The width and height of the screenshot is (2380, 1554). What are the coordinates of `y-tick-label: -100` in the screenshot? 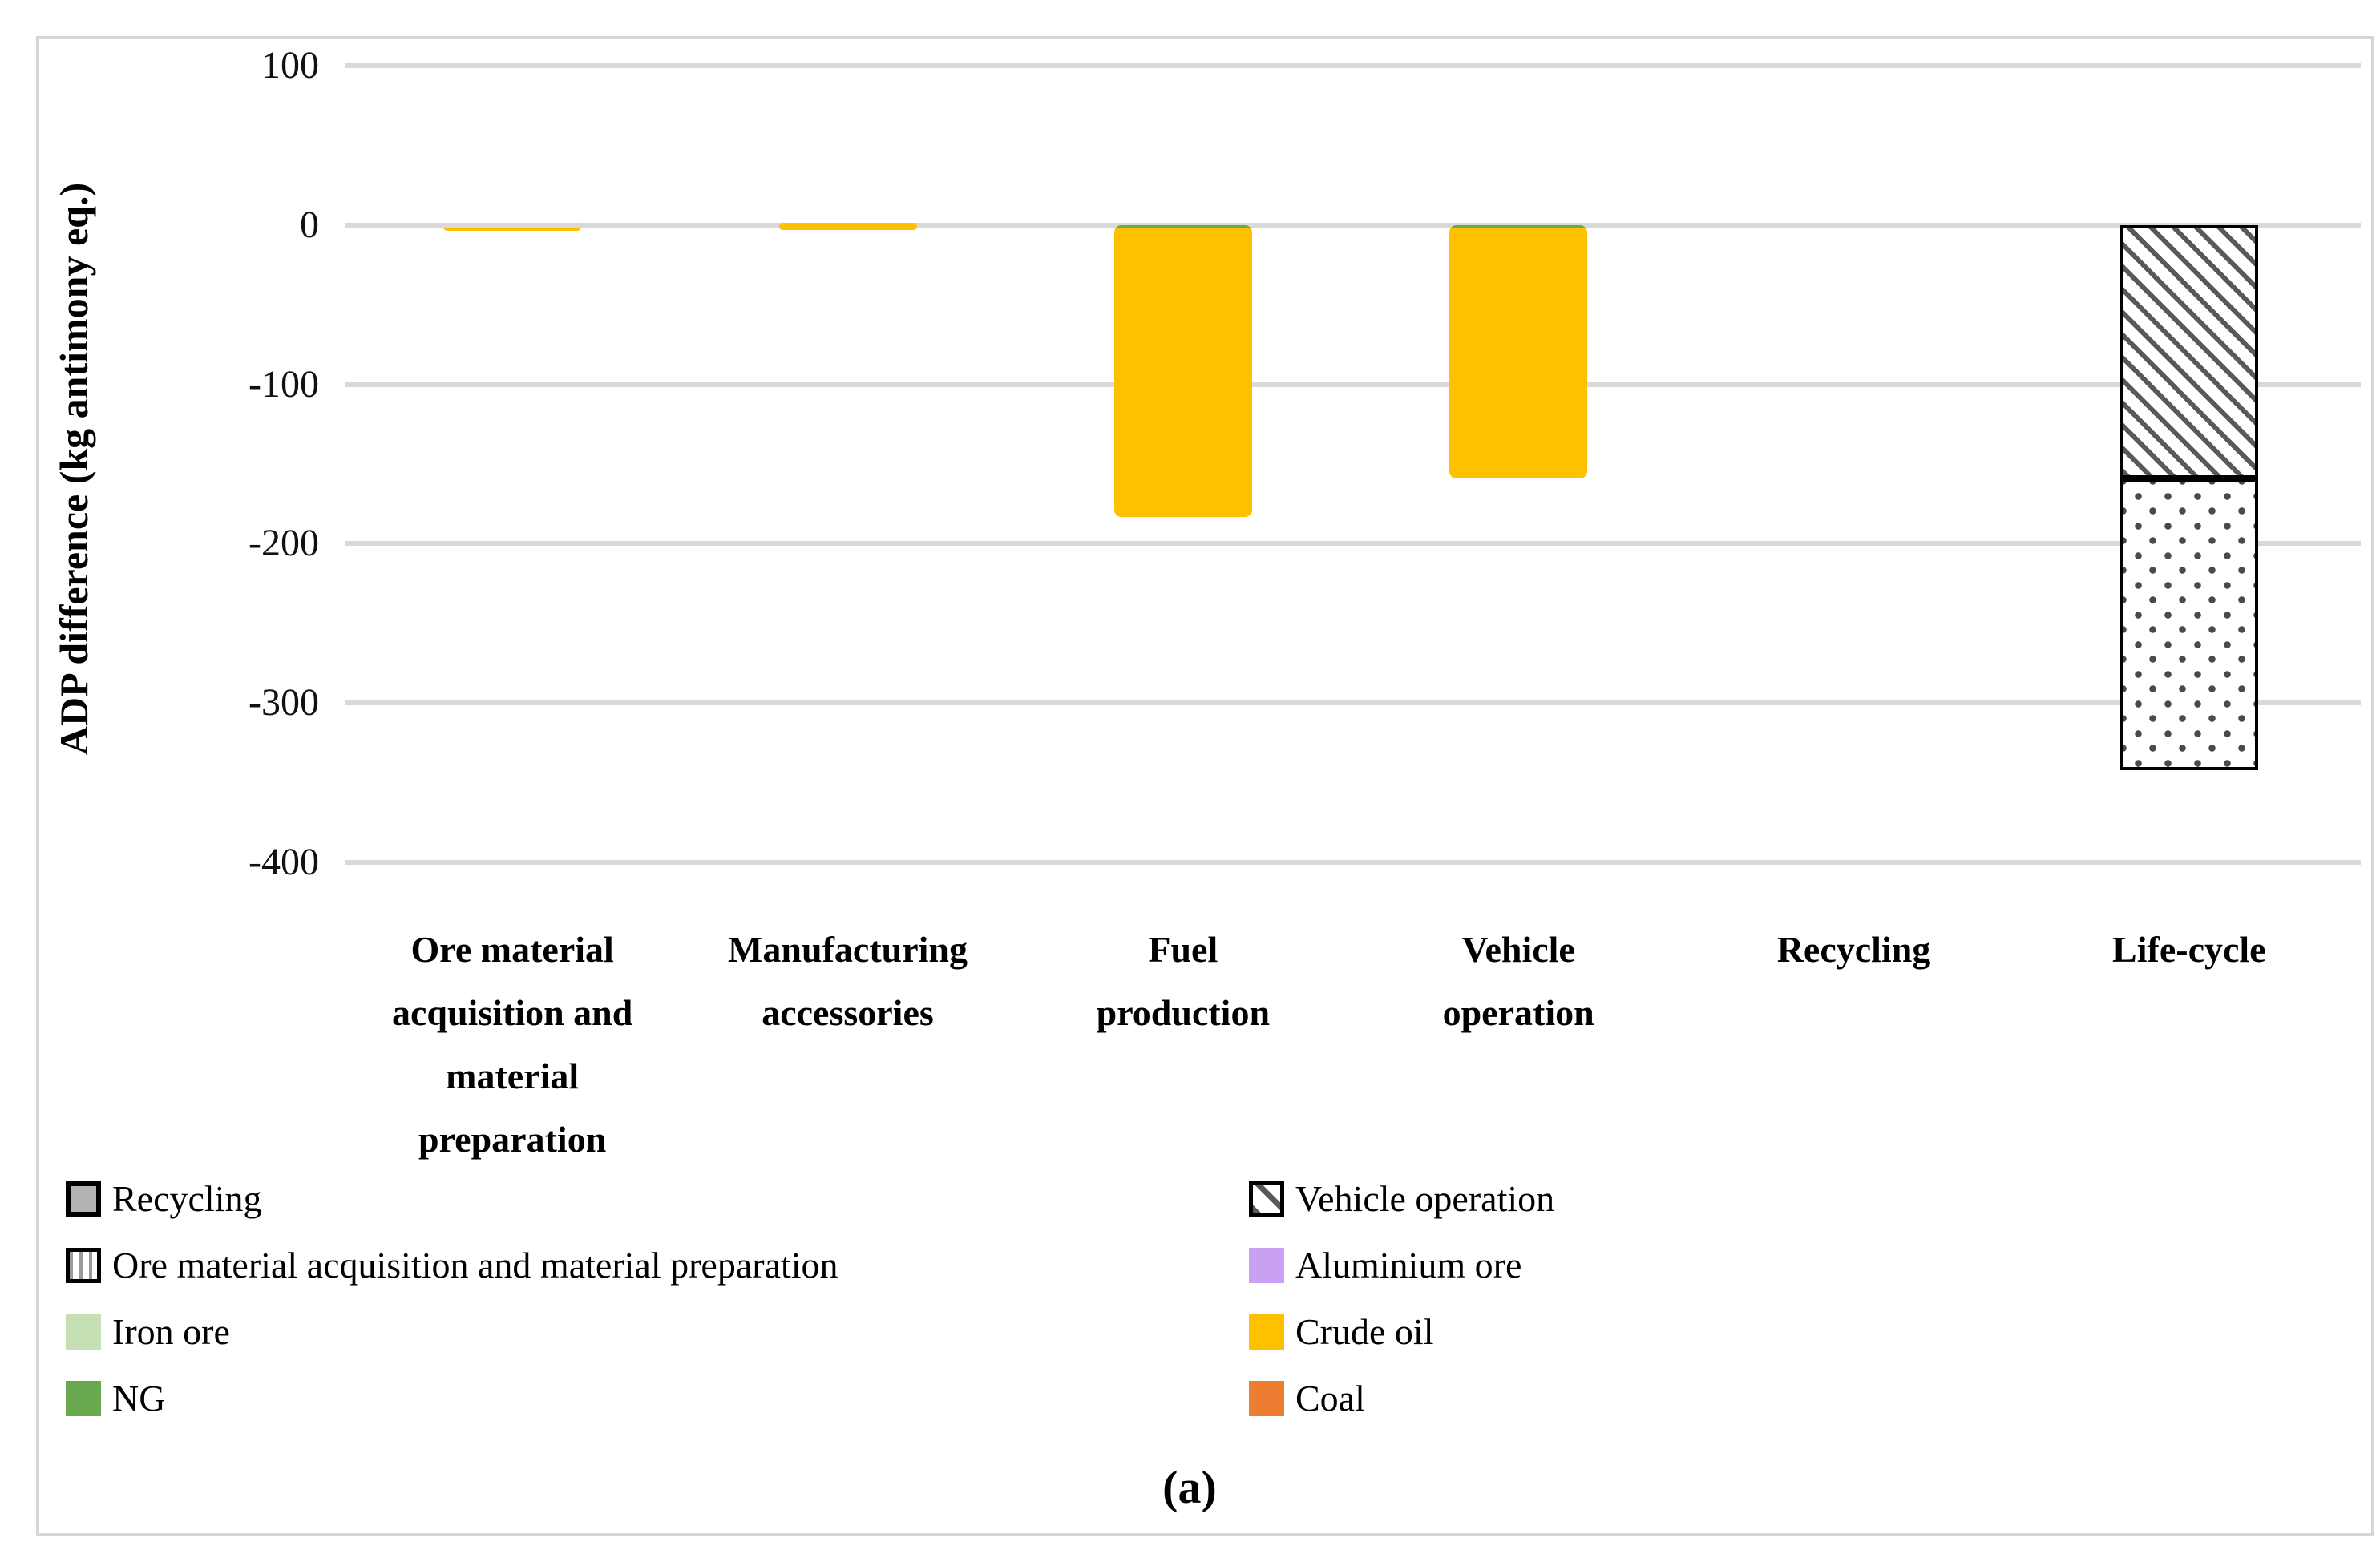 It's located at (284, 384).